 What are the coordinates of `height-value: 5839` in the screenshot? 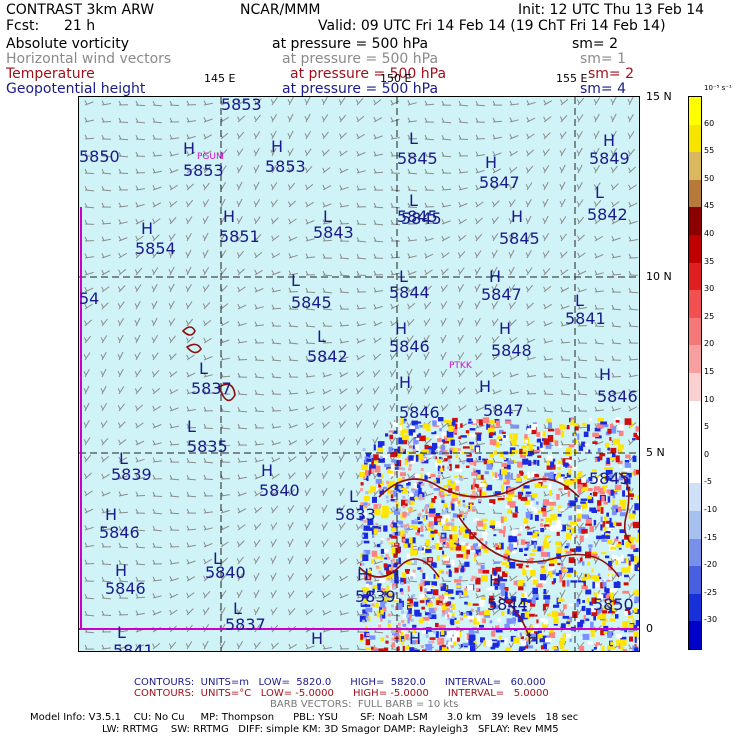 It's located at (375, 596).